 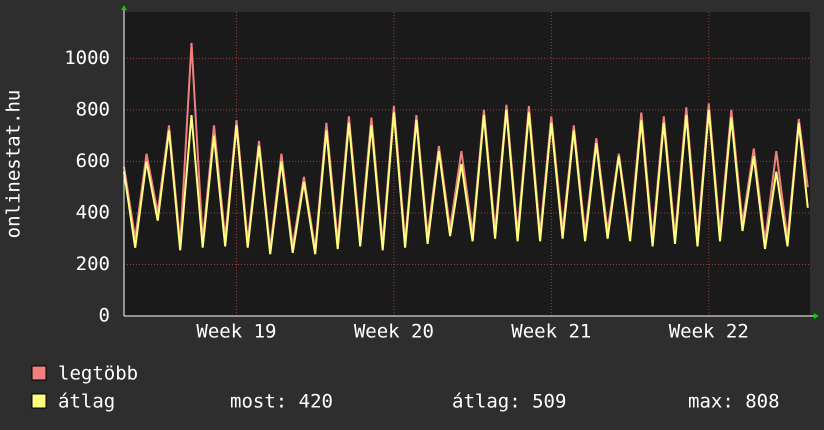 I want to click on x-tick-label: Week 20, so click(x=394, y=332).